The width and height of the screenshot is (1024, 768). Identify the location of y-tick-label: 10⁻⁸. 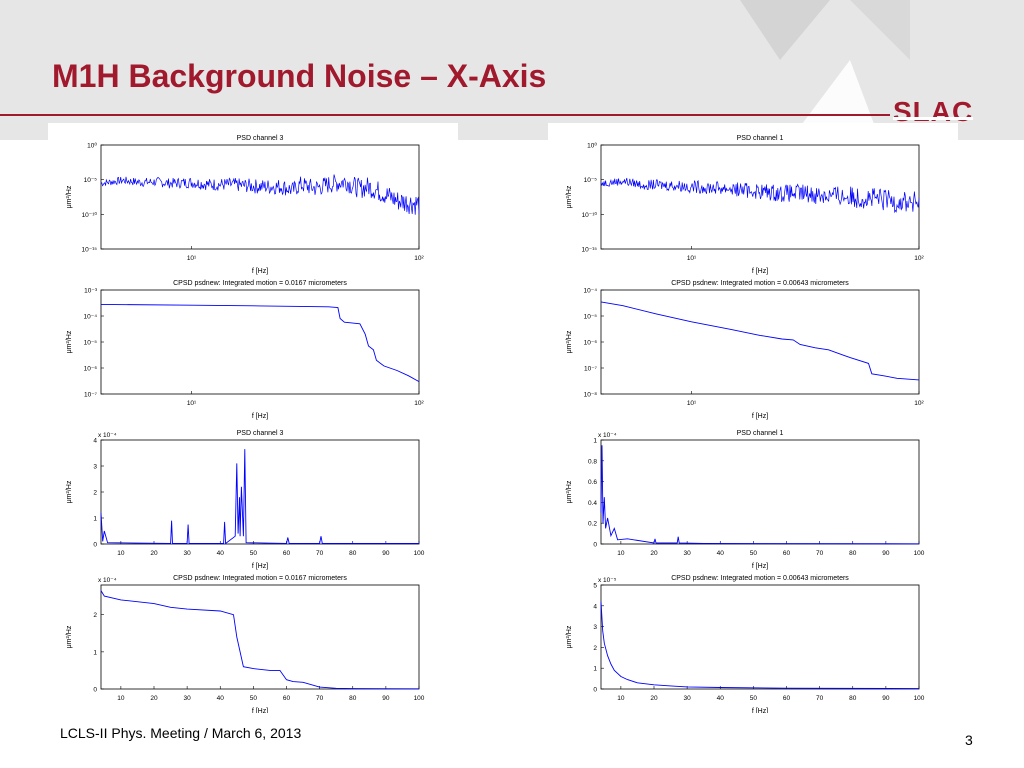
(591, 395).